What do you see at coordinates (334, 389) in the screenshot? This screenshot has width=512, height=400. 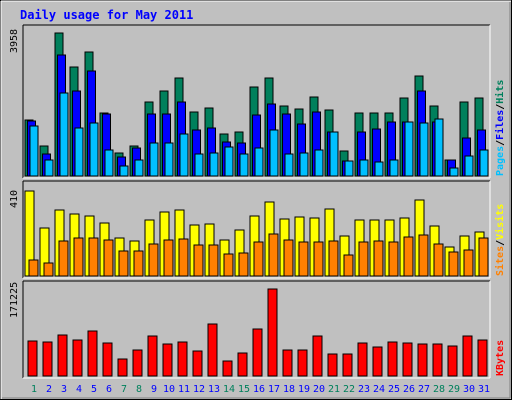 I see `x-tick-label-day-21: 21` at bounding box center [334, 389].